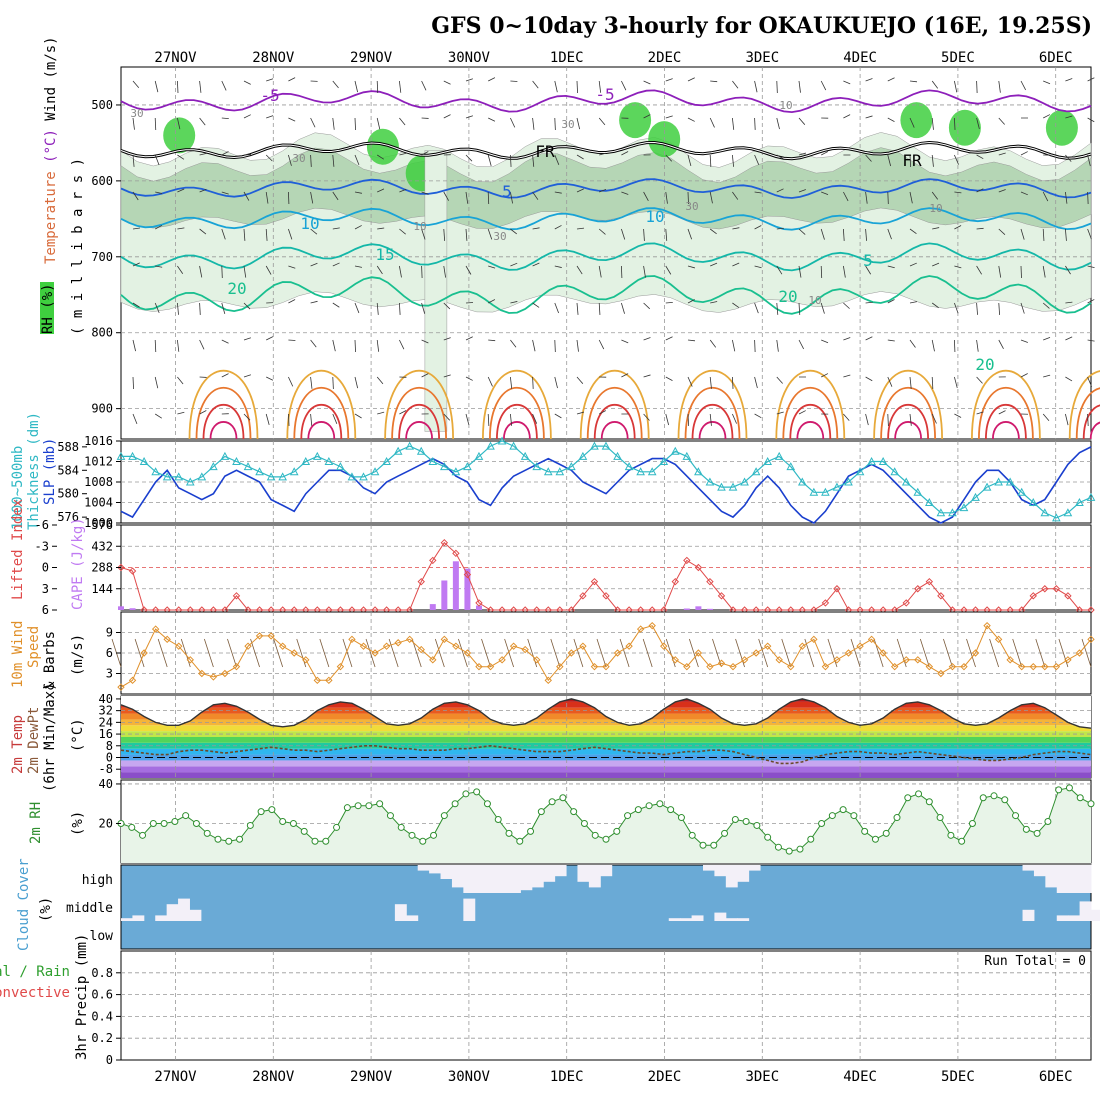  Describe the element at coordinates (309, 223) in the screenshot. I see `contour-label: 10` at that location.